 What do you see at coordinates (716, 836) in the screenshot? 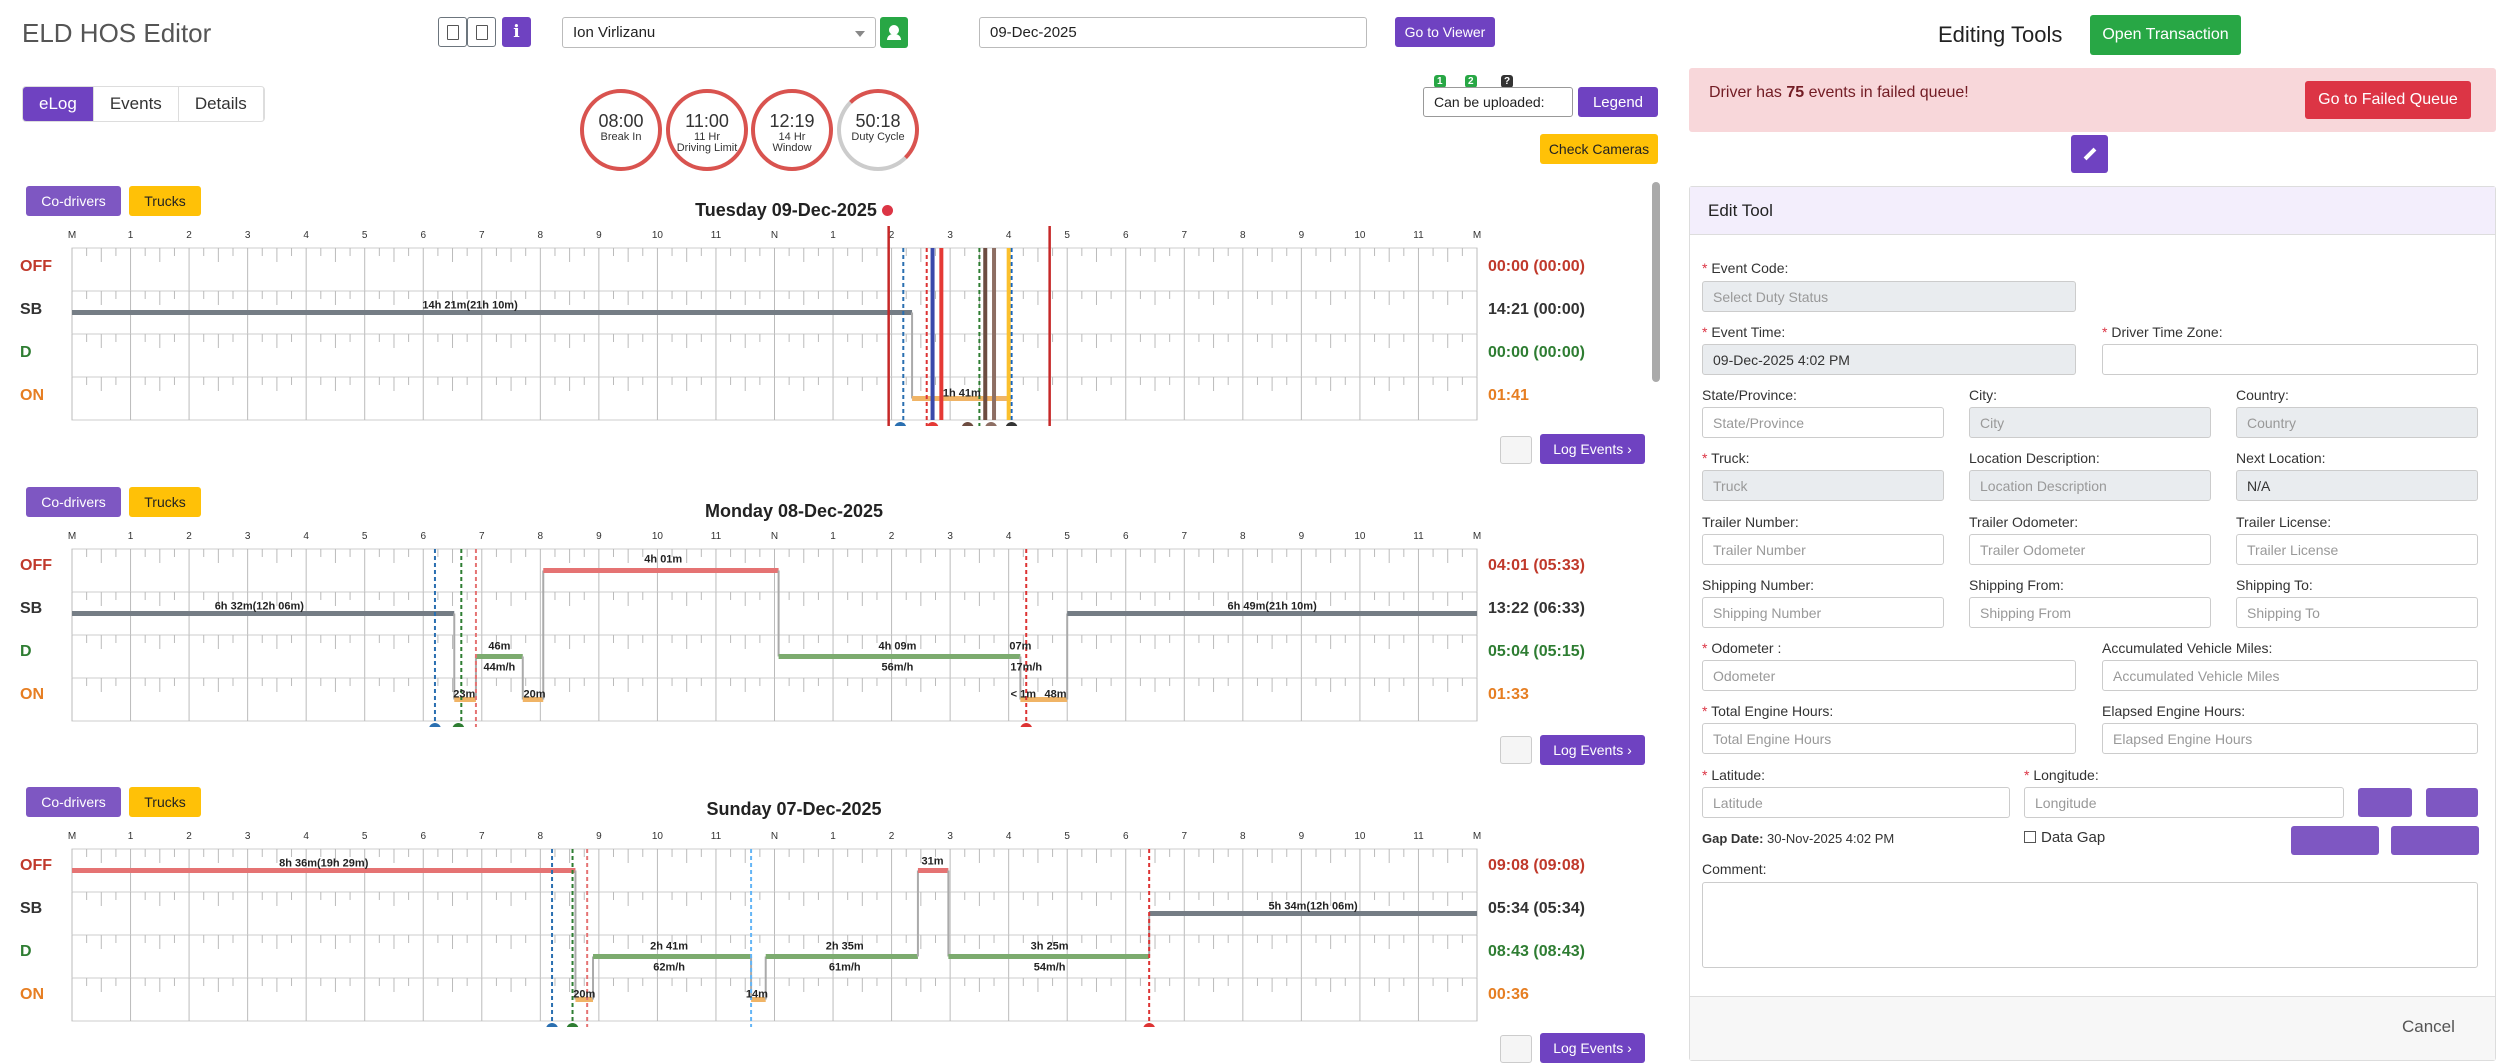
I see `hour-tick-label: 11` at bounding box center [716, 836].